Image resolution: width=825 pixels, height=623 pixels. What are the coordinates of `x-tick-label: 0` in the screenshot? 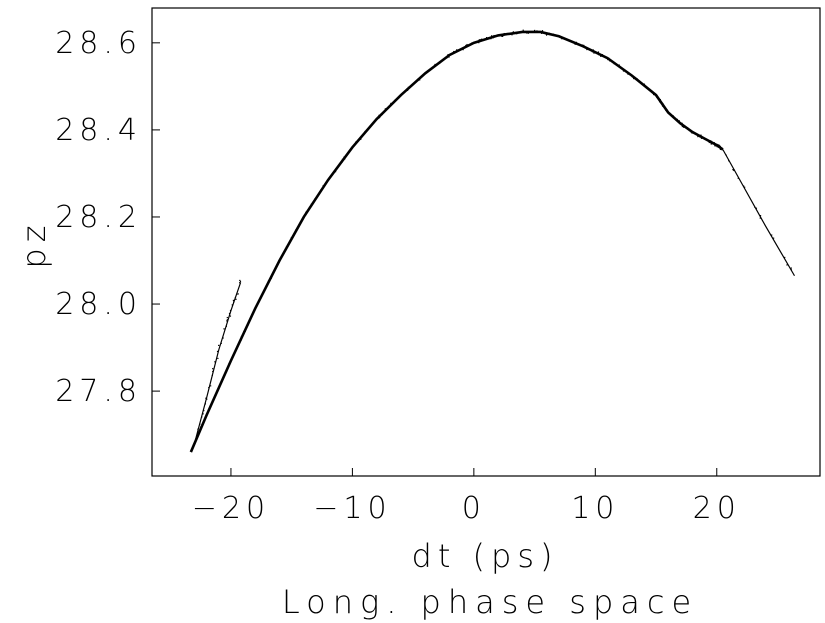 It's located at (474, 508).